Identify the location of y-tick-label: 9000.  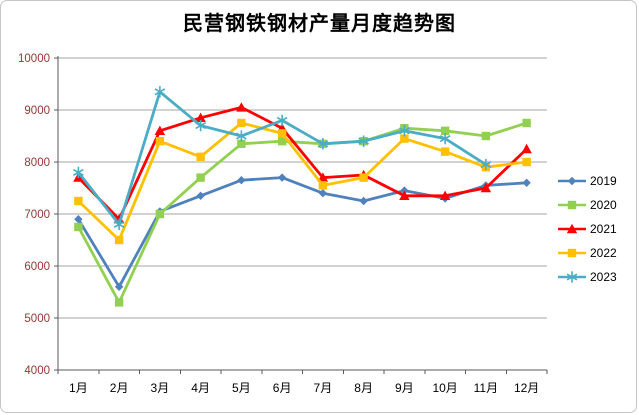
(37, 111).